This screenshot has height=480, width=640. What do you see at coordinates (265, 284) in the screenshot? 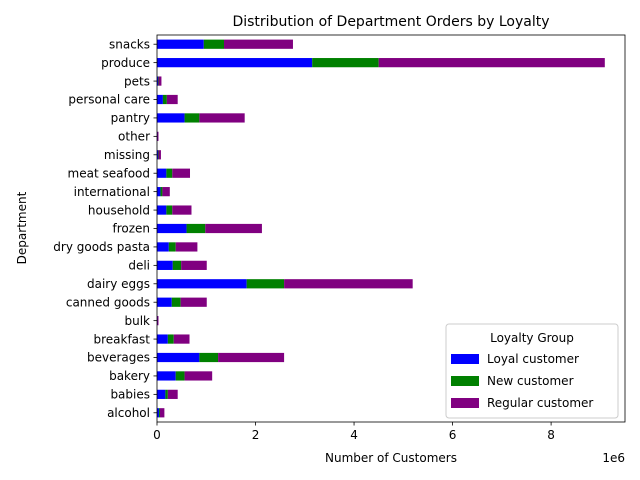
I see `bar-dairy-eggs-new` at bounding box center [265, 284].